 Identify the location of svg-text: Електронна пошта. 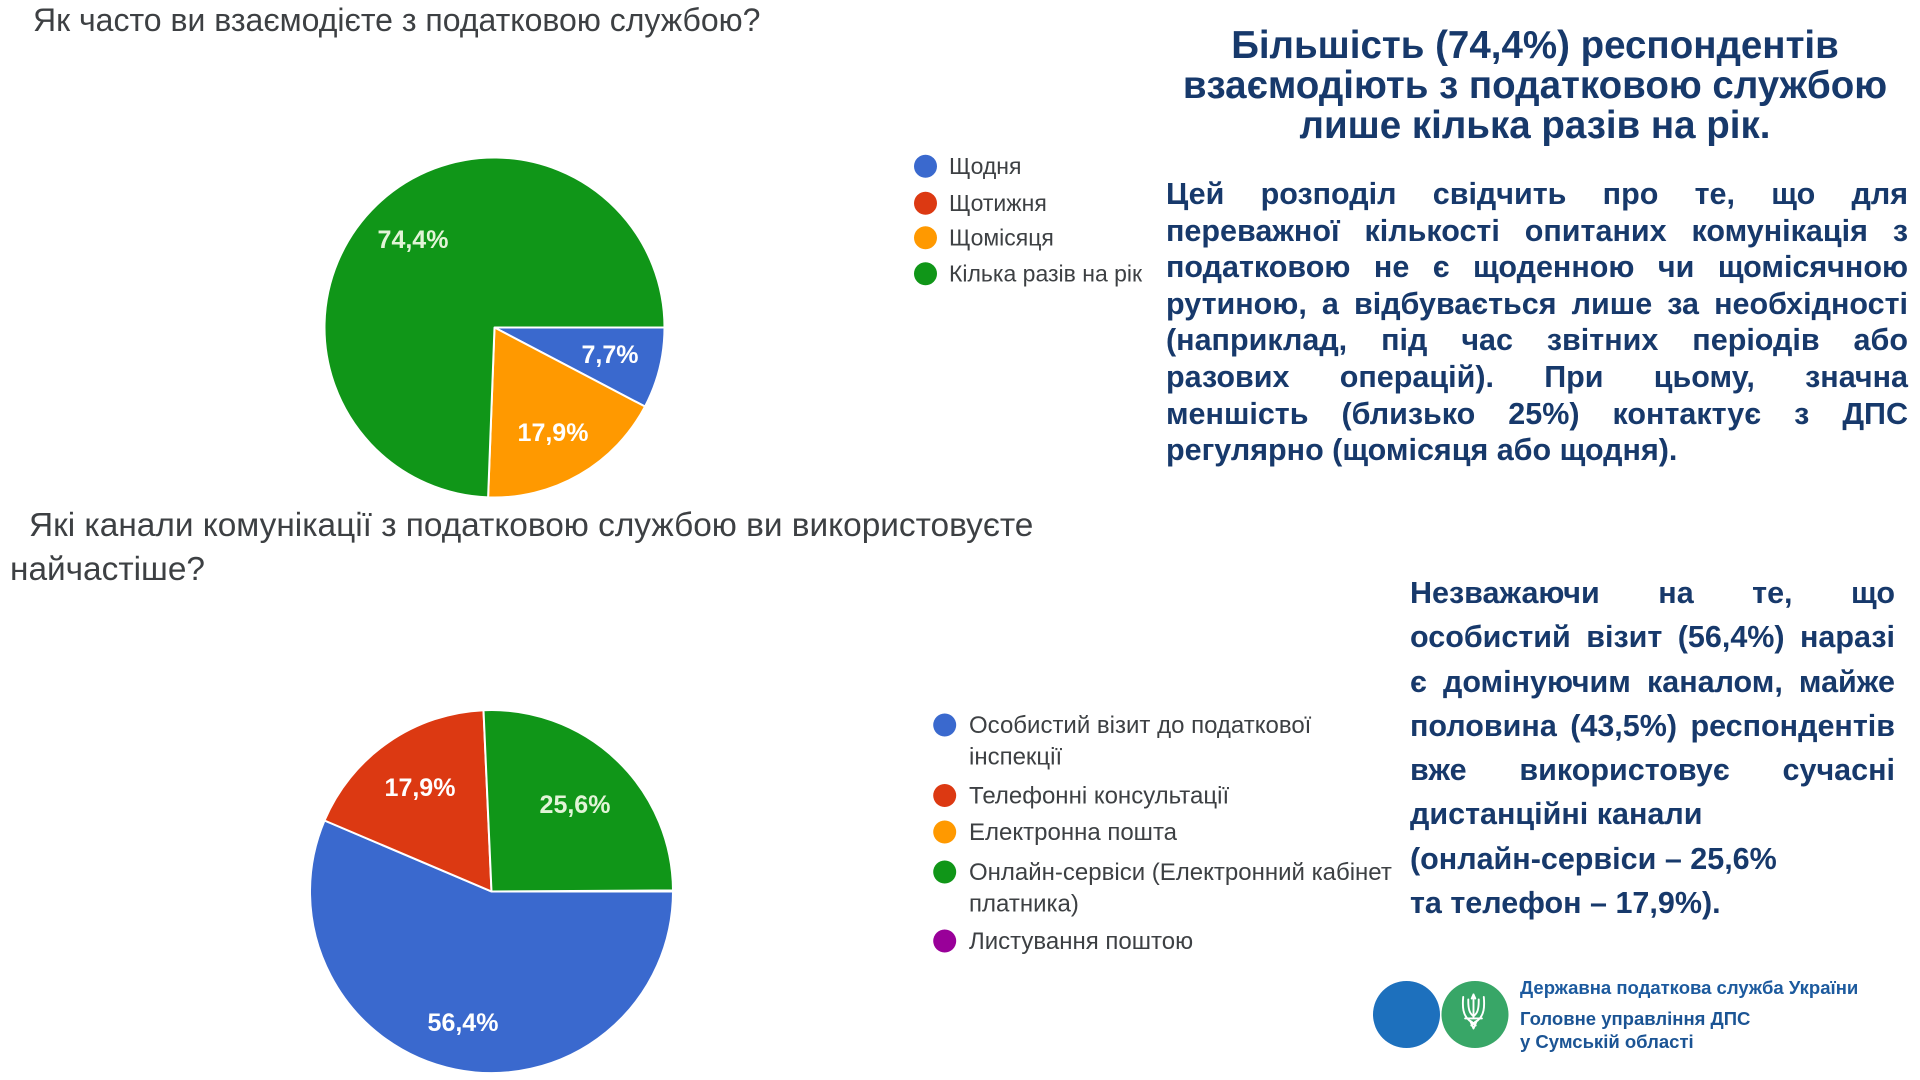
(1073, 832).